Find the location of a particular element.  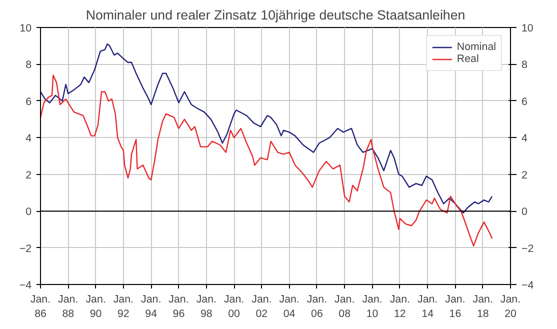

y2-tick-label: 4 is located at coordinates (525, 138).